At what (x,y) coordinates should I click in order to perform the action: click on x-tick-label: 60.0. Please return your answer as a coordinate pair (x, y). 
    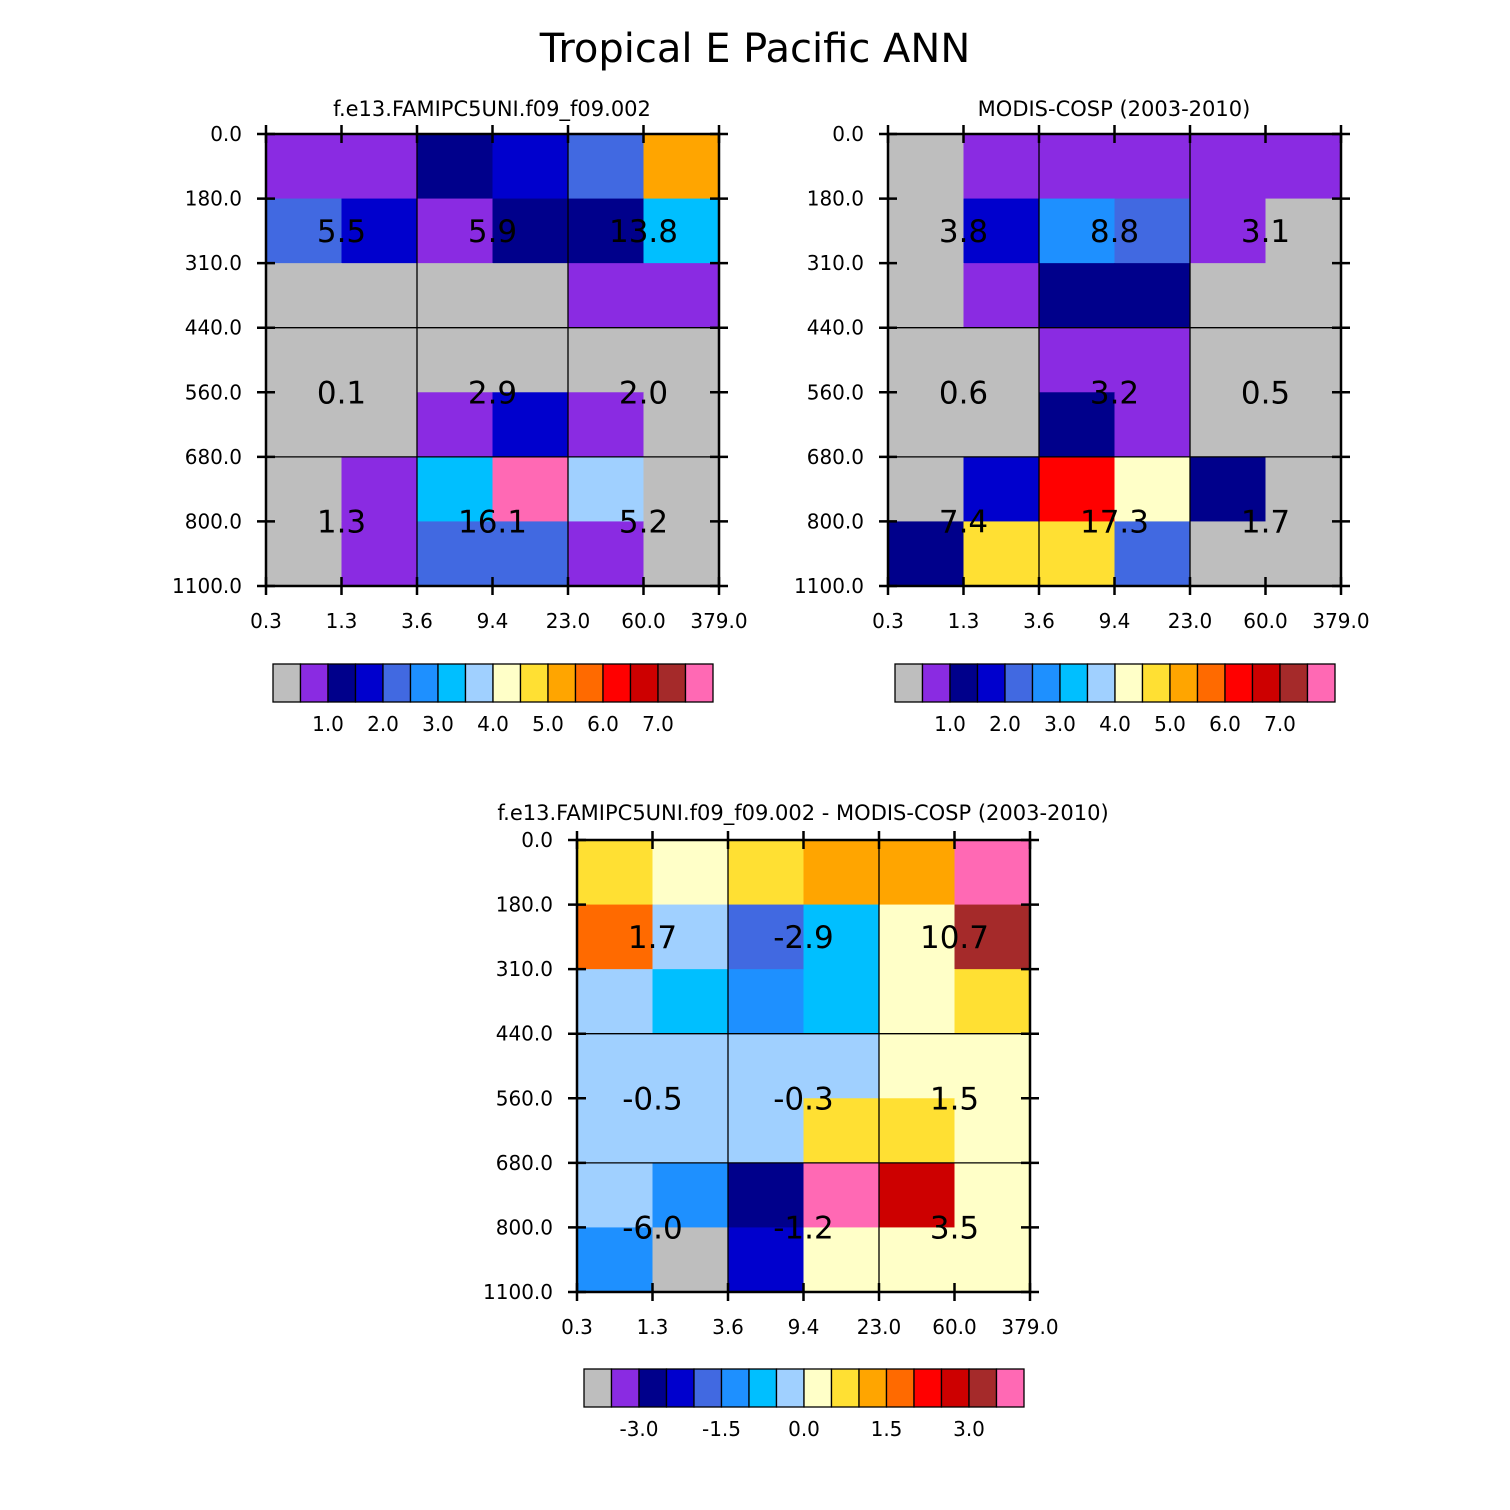
    Looking at the image, I should click on (954, 1327).